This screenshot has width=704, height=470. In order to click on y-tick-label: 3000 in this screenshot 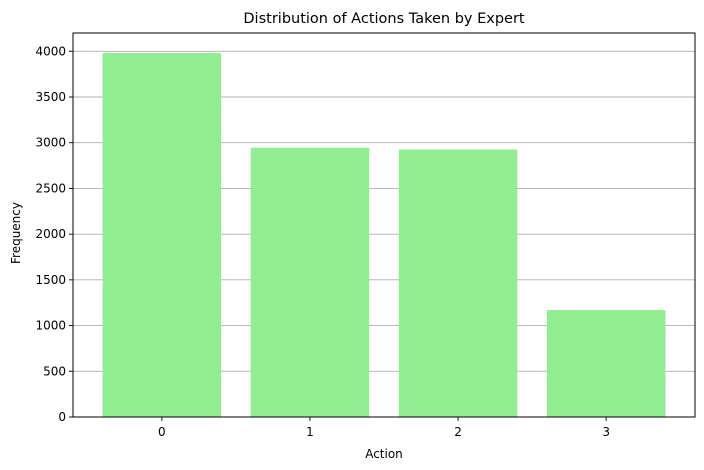, I will do `click(50, 143)`.